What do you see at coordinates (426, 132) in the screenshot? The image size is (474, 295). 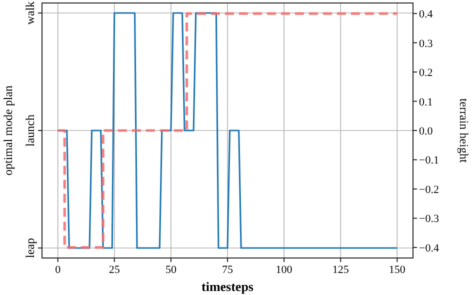 I see `y2-tick-label: 0.0` at bounding box center [426, 132].